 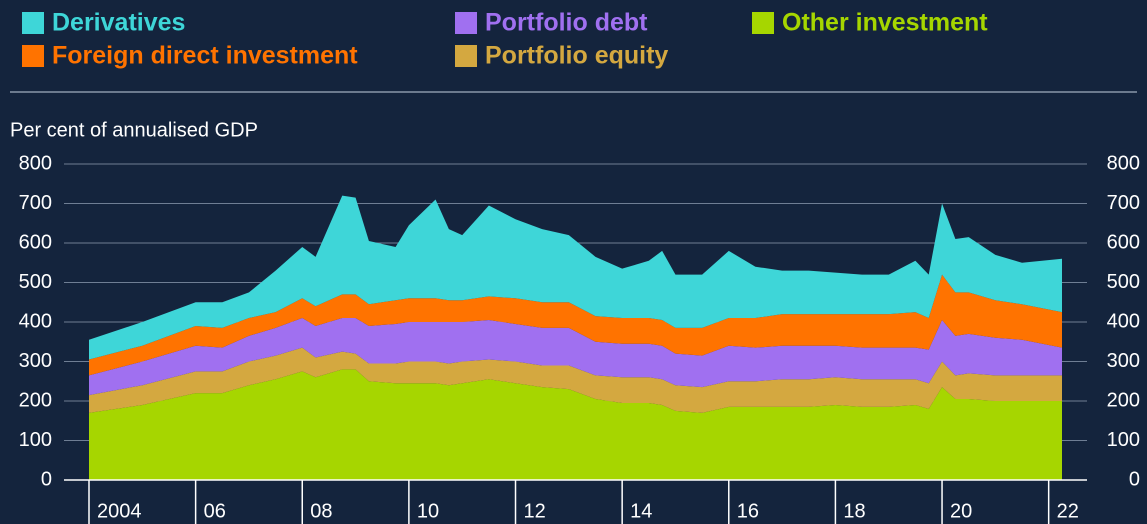 I want to click on x-tick-label: 2004, so click(x=119, y=511).